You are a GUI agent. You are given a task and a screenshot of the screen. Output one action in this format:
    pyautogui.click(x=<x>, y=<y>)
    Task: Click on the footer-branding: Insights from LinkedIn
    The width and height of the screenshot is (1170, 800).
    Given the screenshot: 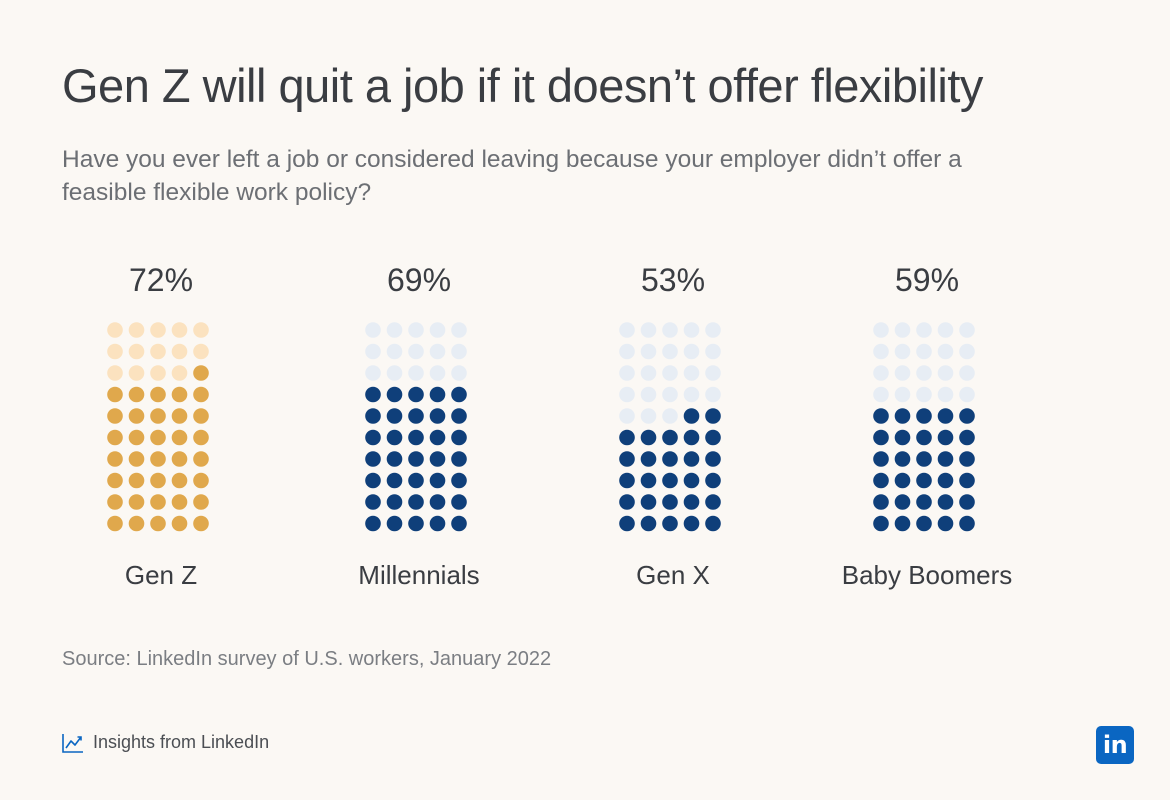 What is the action you would take?
    pyautogui.click(x=165, y=742)
    